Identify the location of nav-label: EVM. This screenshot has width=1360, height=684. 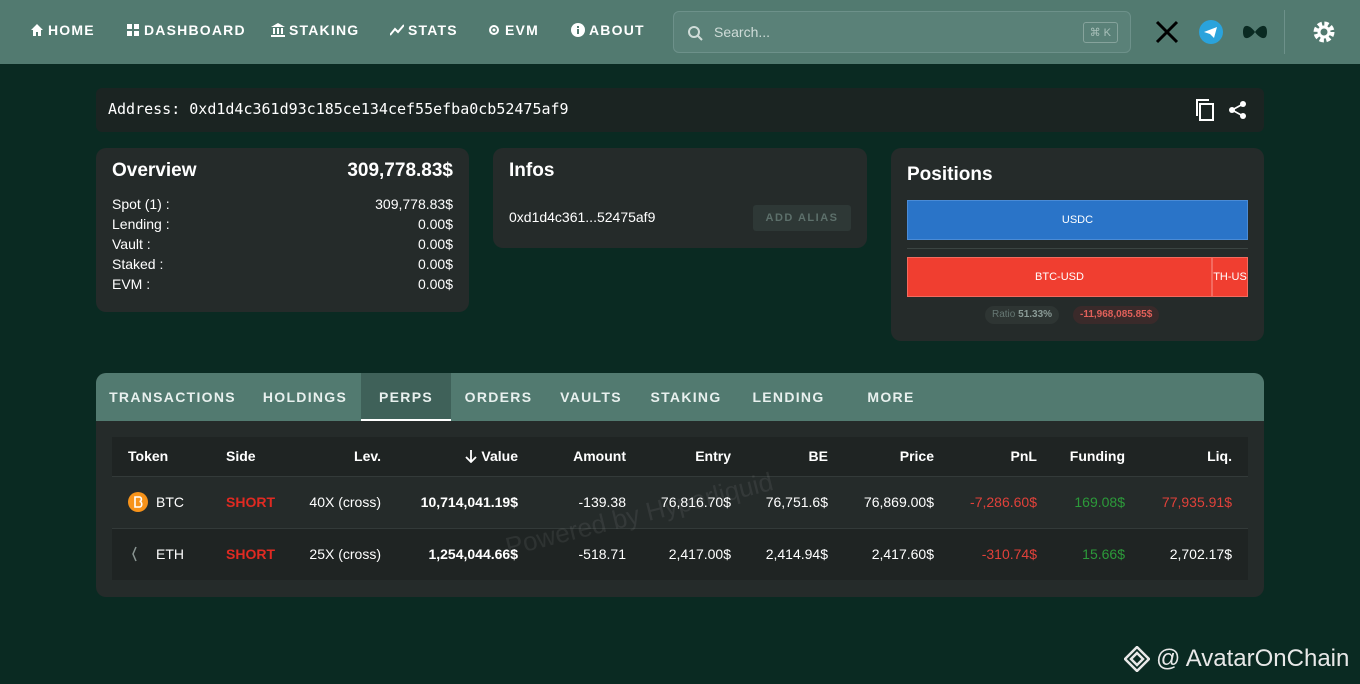
(522, 30).